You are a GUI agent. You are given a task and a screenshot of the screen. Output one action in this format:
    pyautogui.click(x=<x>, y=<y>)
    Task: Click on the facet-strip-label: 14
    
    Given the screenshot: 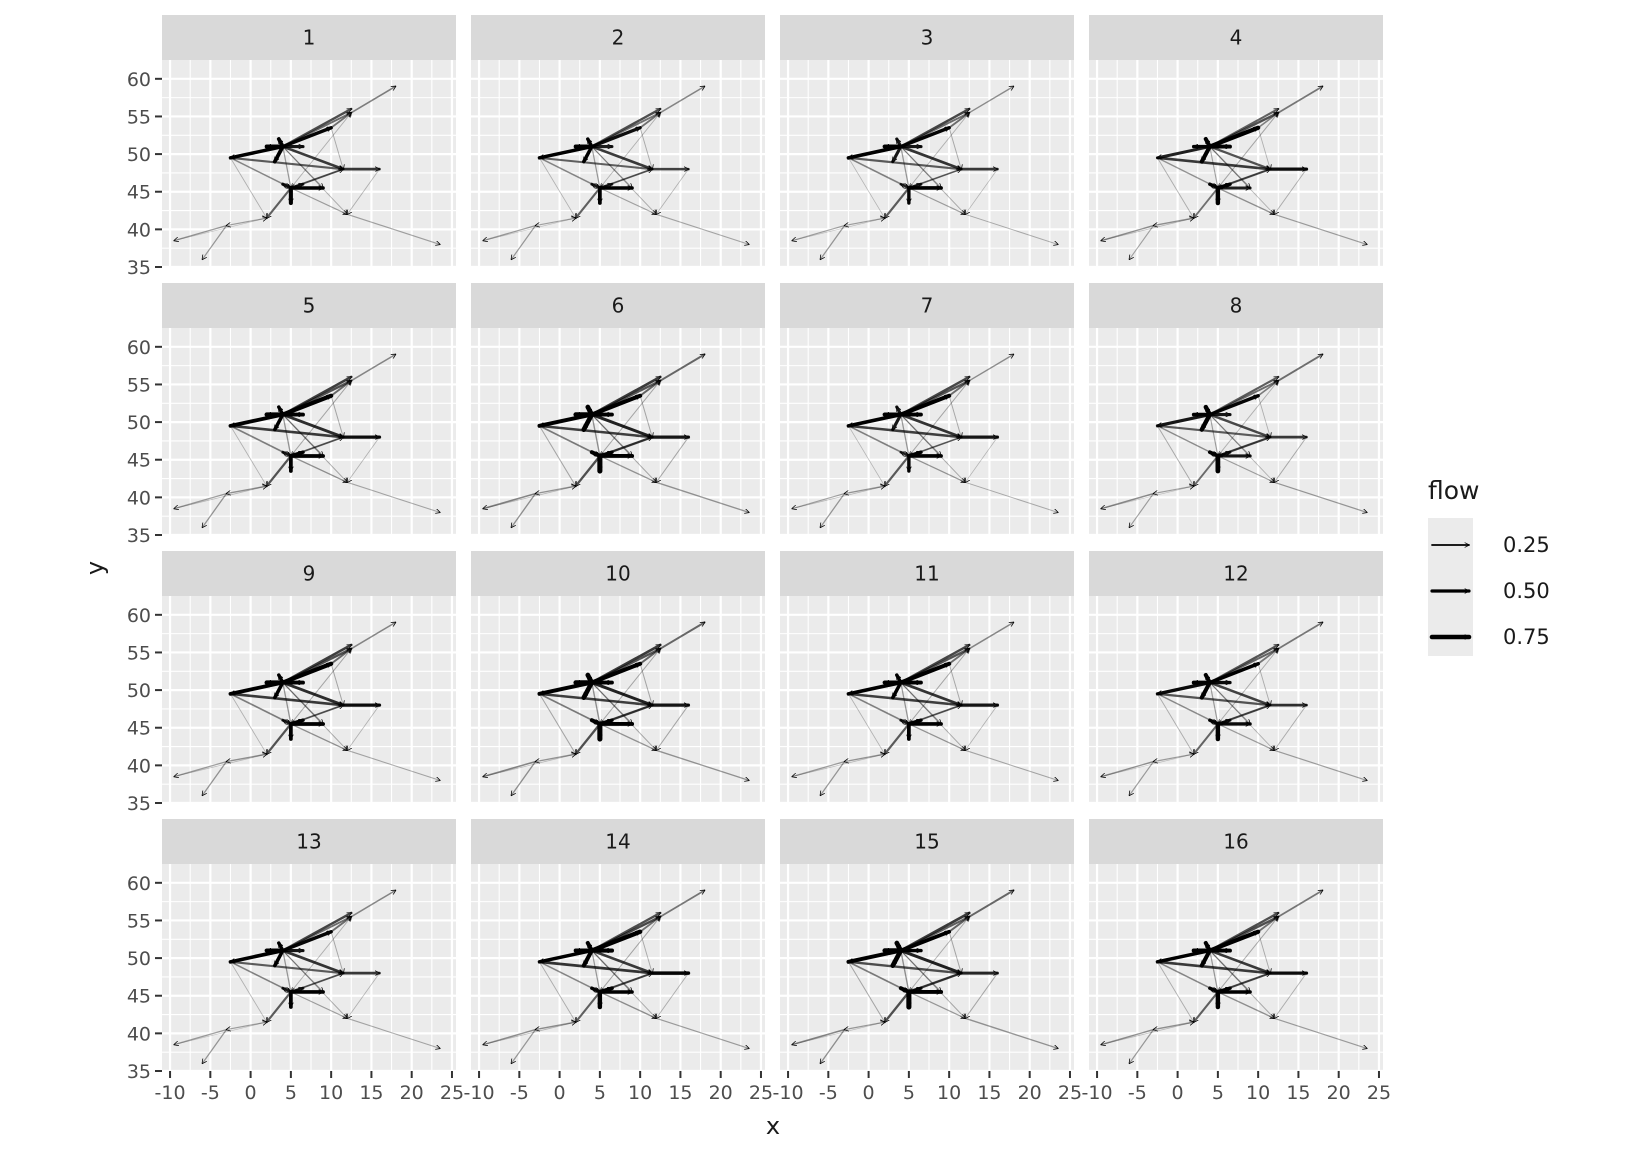 What is the action you would take?
    pyautogui.click(x=617, y=842)
    